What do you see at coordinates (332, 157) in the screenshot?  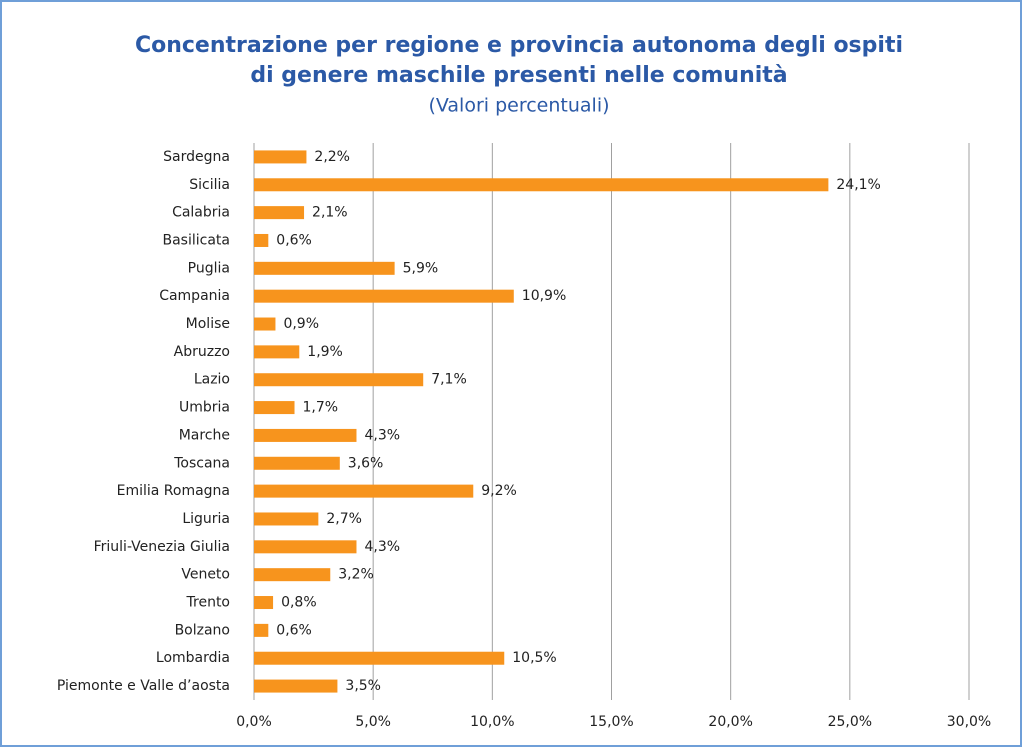 I see `value-label: 2,2%` at bounding box center [332, 157].